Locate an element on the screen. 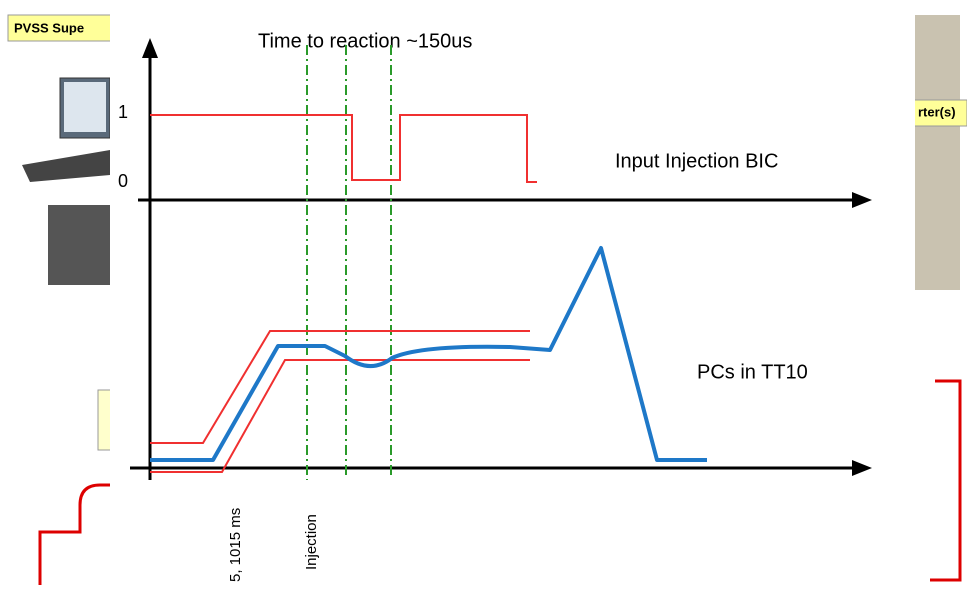 The width and height of the screenshot is (967, 595). photo is located at coordinates (937, 152).